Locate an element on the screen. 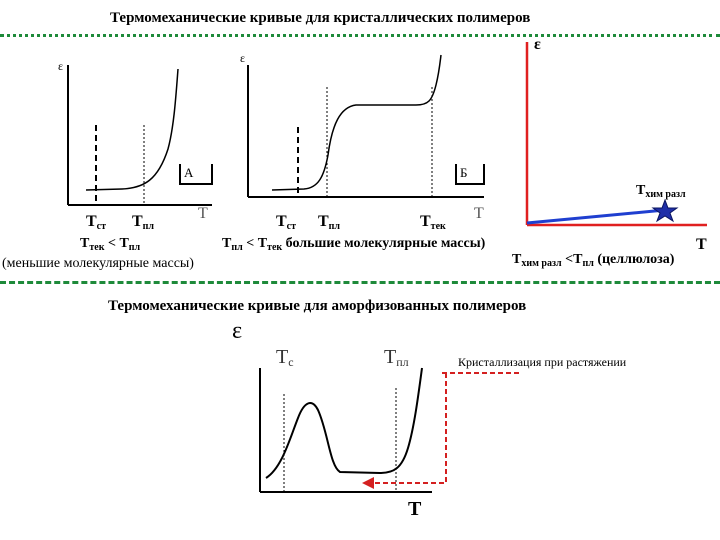 The height and width of the screenshot is (540, 720). panel-a-relation: Ттек < Тпл is located at coordinates (110, 244).